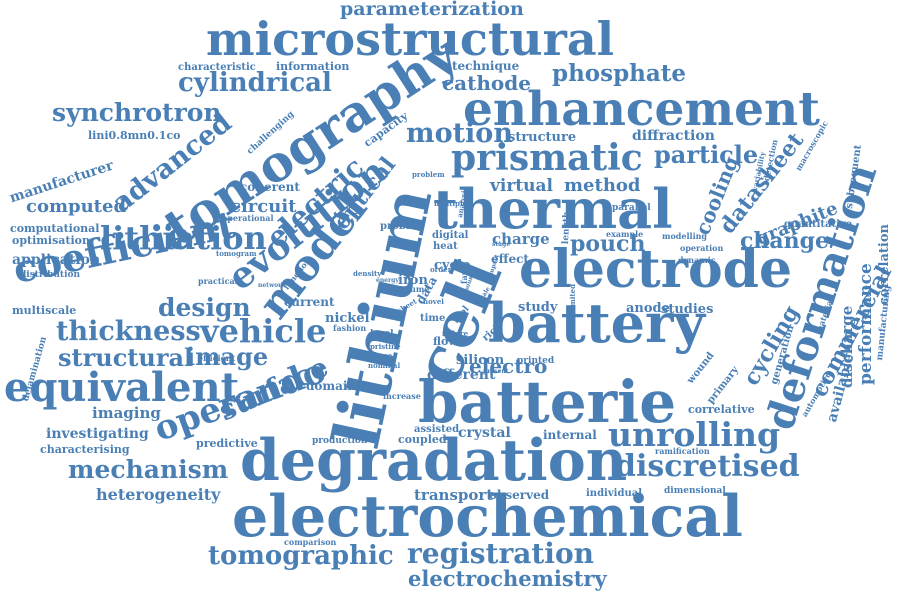 The height and width of the screenshot is (595, 900). What do you see at coordinates (236, 253) in the screenshot?
I see `word: tomogram` at bounding box center [236, 253].